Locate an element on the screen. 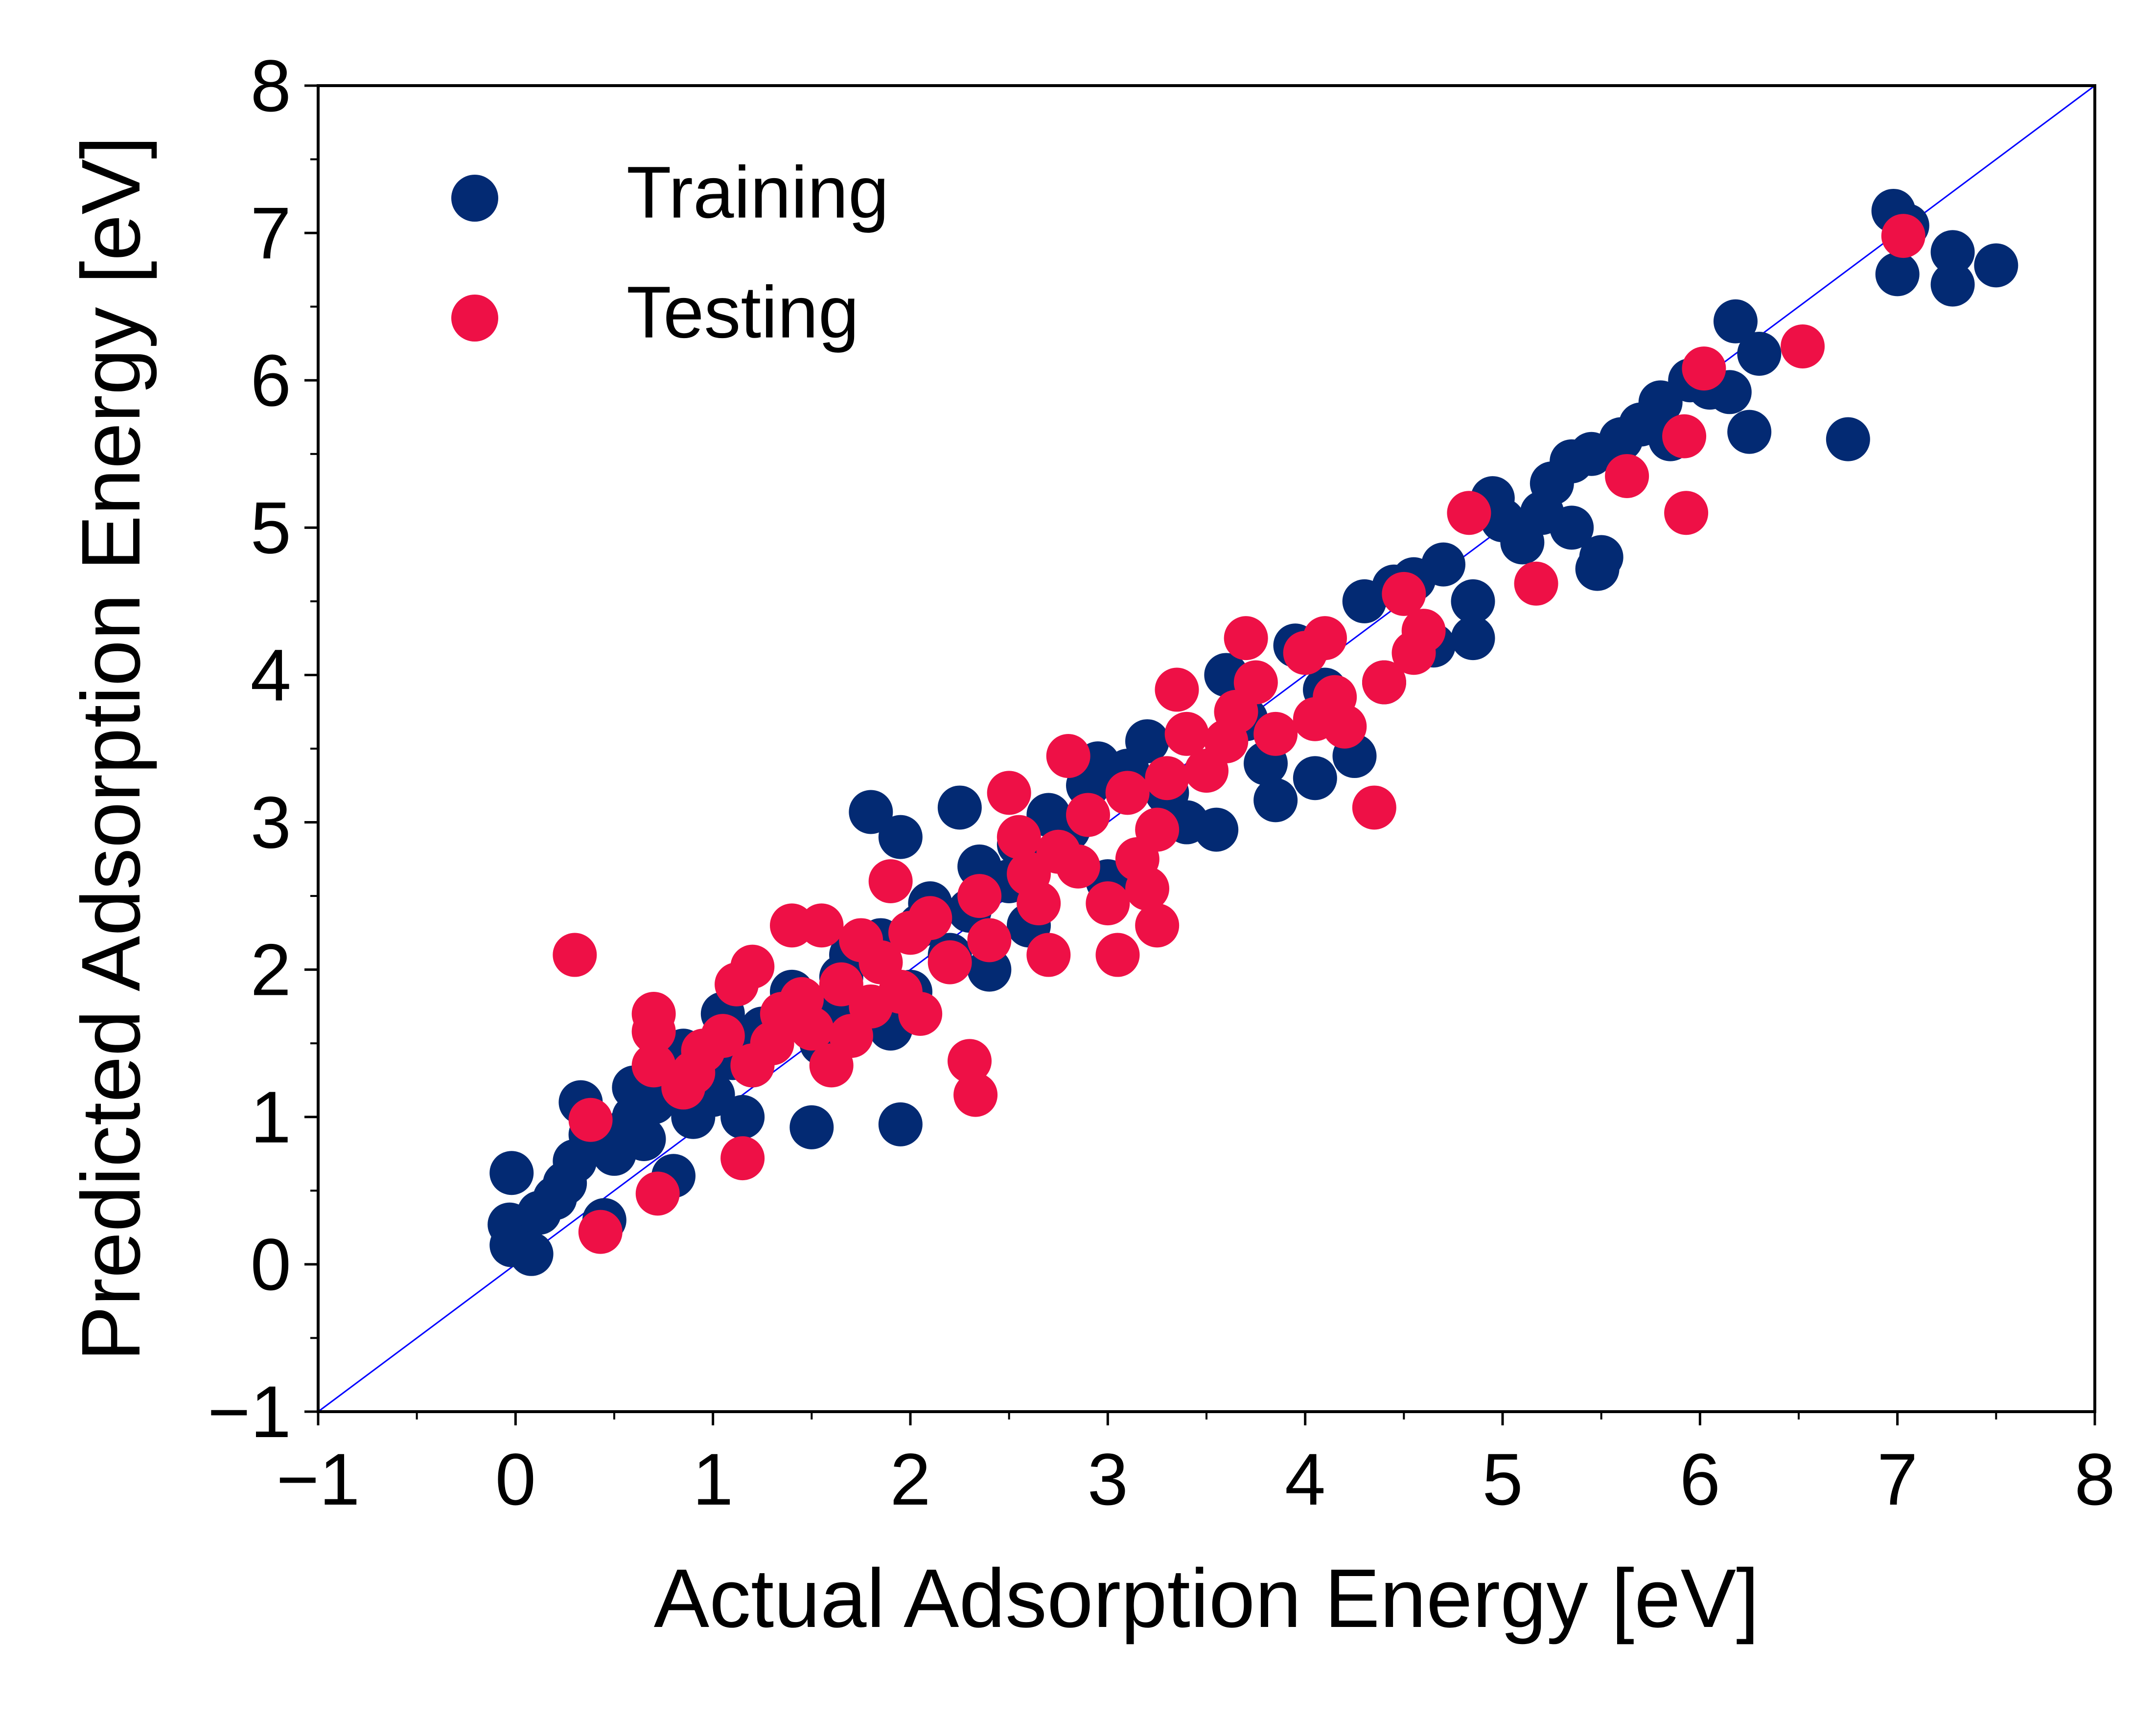 The height and width of the screenshot is (1716, 2156). y-tick-label: 7 is located at coordinates (271, 233).